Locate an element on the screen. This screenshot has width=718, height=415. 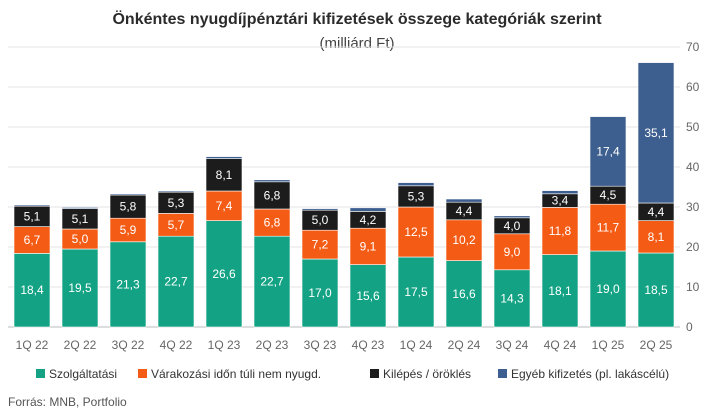
data-label: 3,4 is located at coordinates (560, 201).